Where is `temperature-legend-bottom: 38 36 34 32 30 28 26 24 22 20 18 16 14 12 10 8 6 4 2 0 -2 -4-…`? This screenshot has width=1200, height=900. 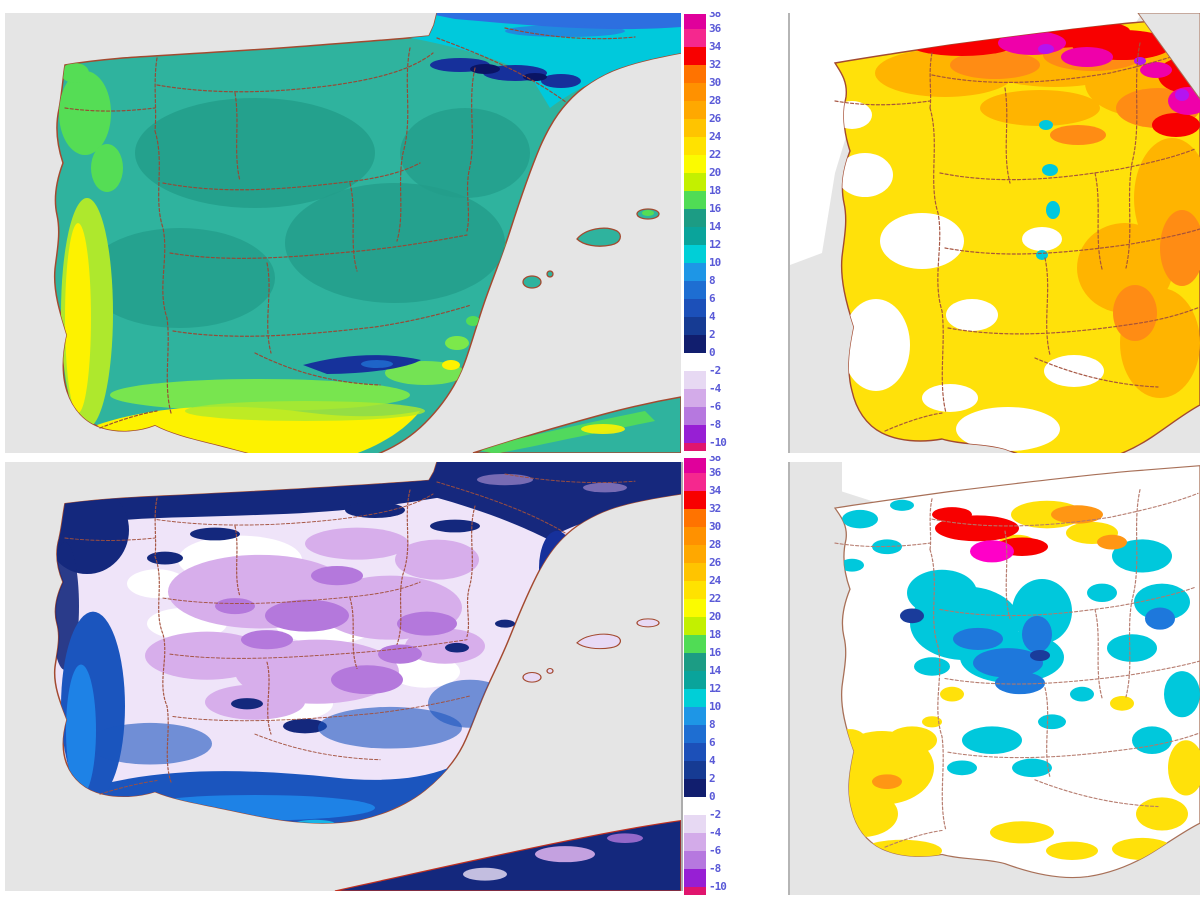 temperature-legend-bottom: 38 36 34 32 30 28 26 24 22 20 18 16 14 12 10 8 6 4 2 0 -2 -4-… is located at coordinates (709, 678).